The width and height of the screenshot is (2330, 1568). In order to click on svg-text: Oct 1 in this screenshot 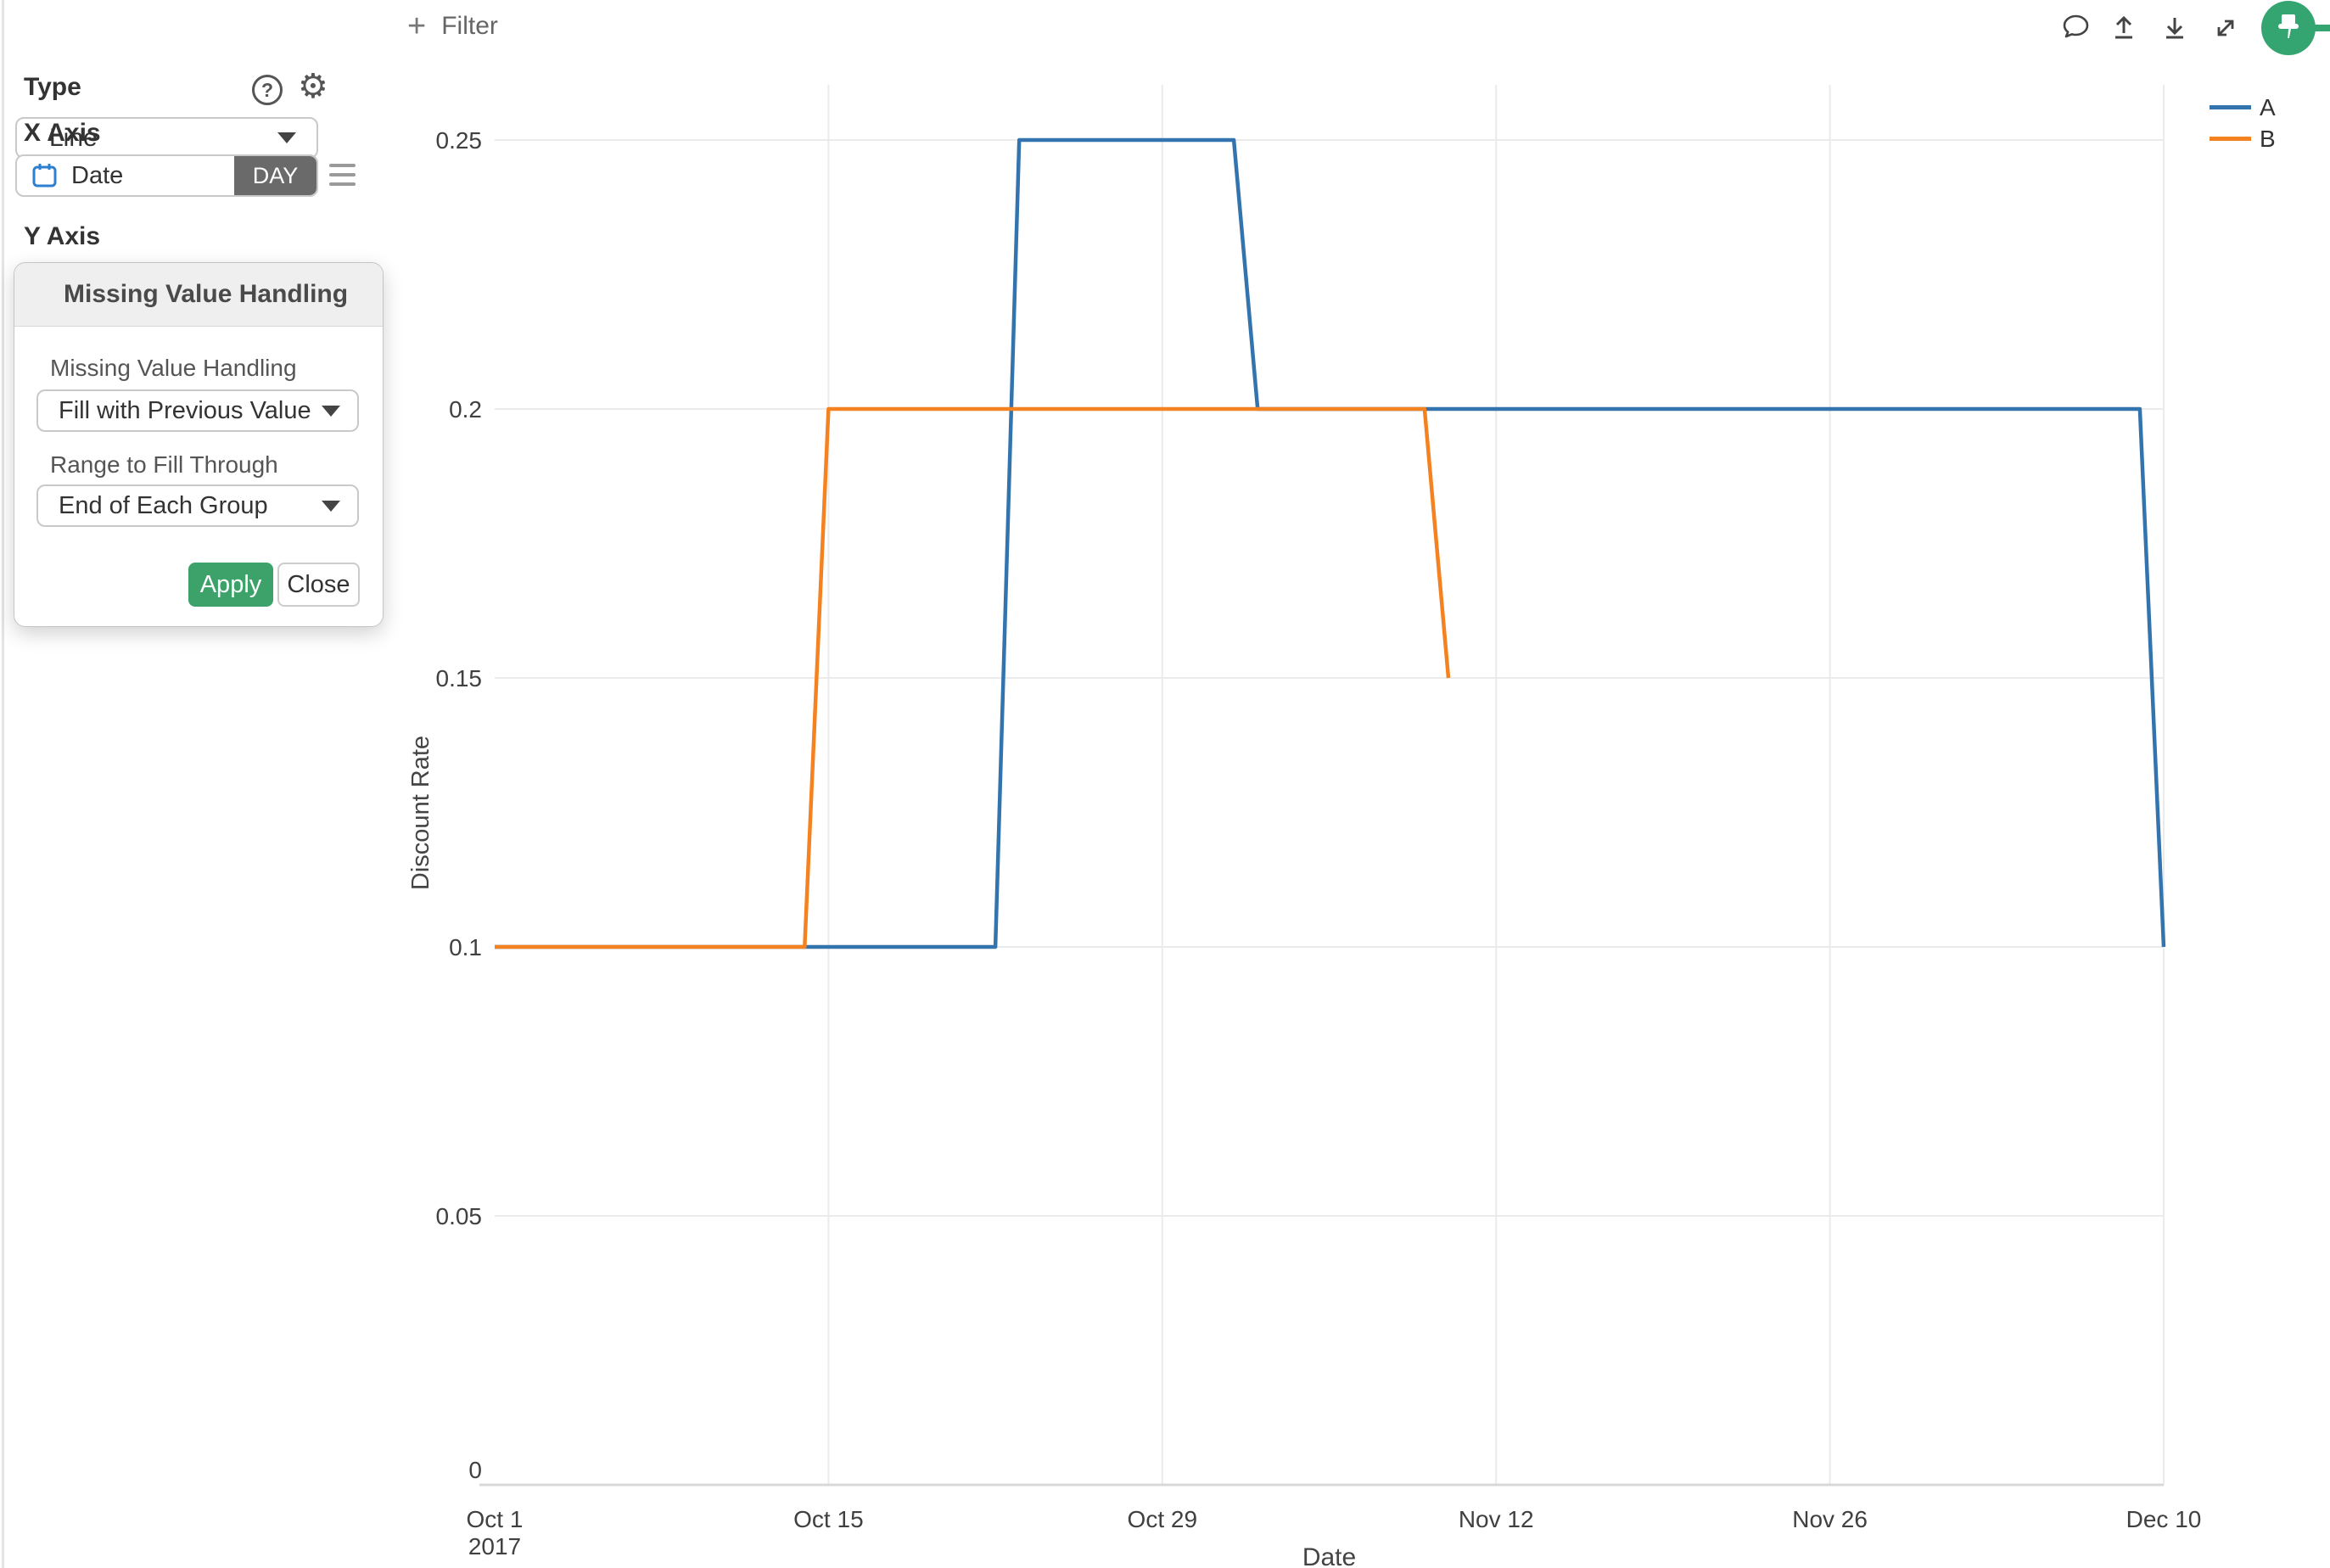, I will do `click(495, 1519)`.